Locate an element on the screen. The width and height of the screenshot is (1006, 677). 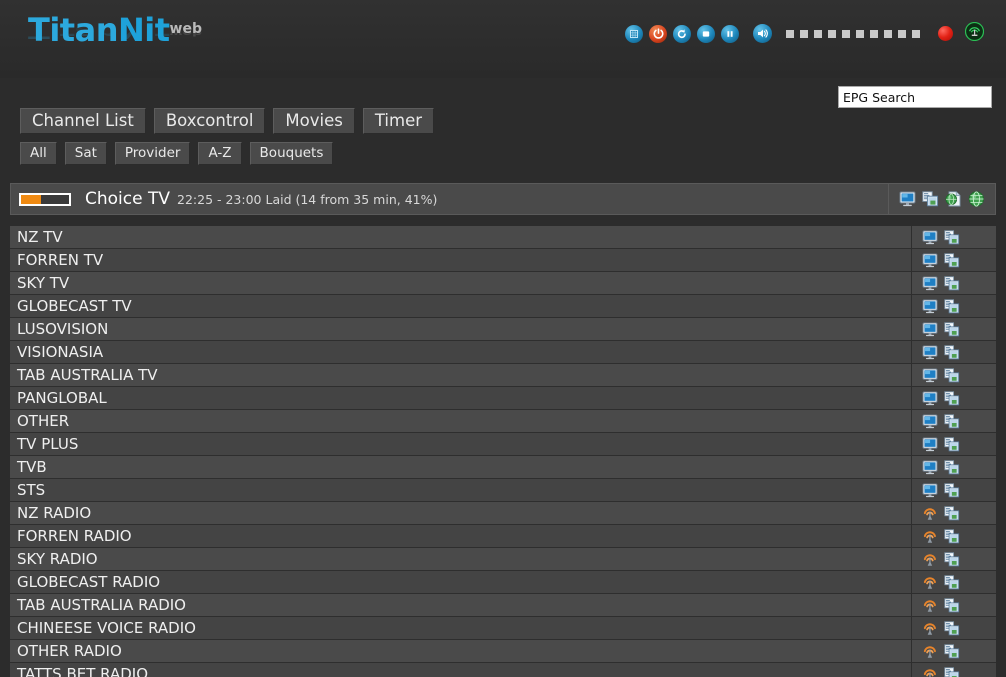
channel-name: TVB is located at coordinates (461, 467).